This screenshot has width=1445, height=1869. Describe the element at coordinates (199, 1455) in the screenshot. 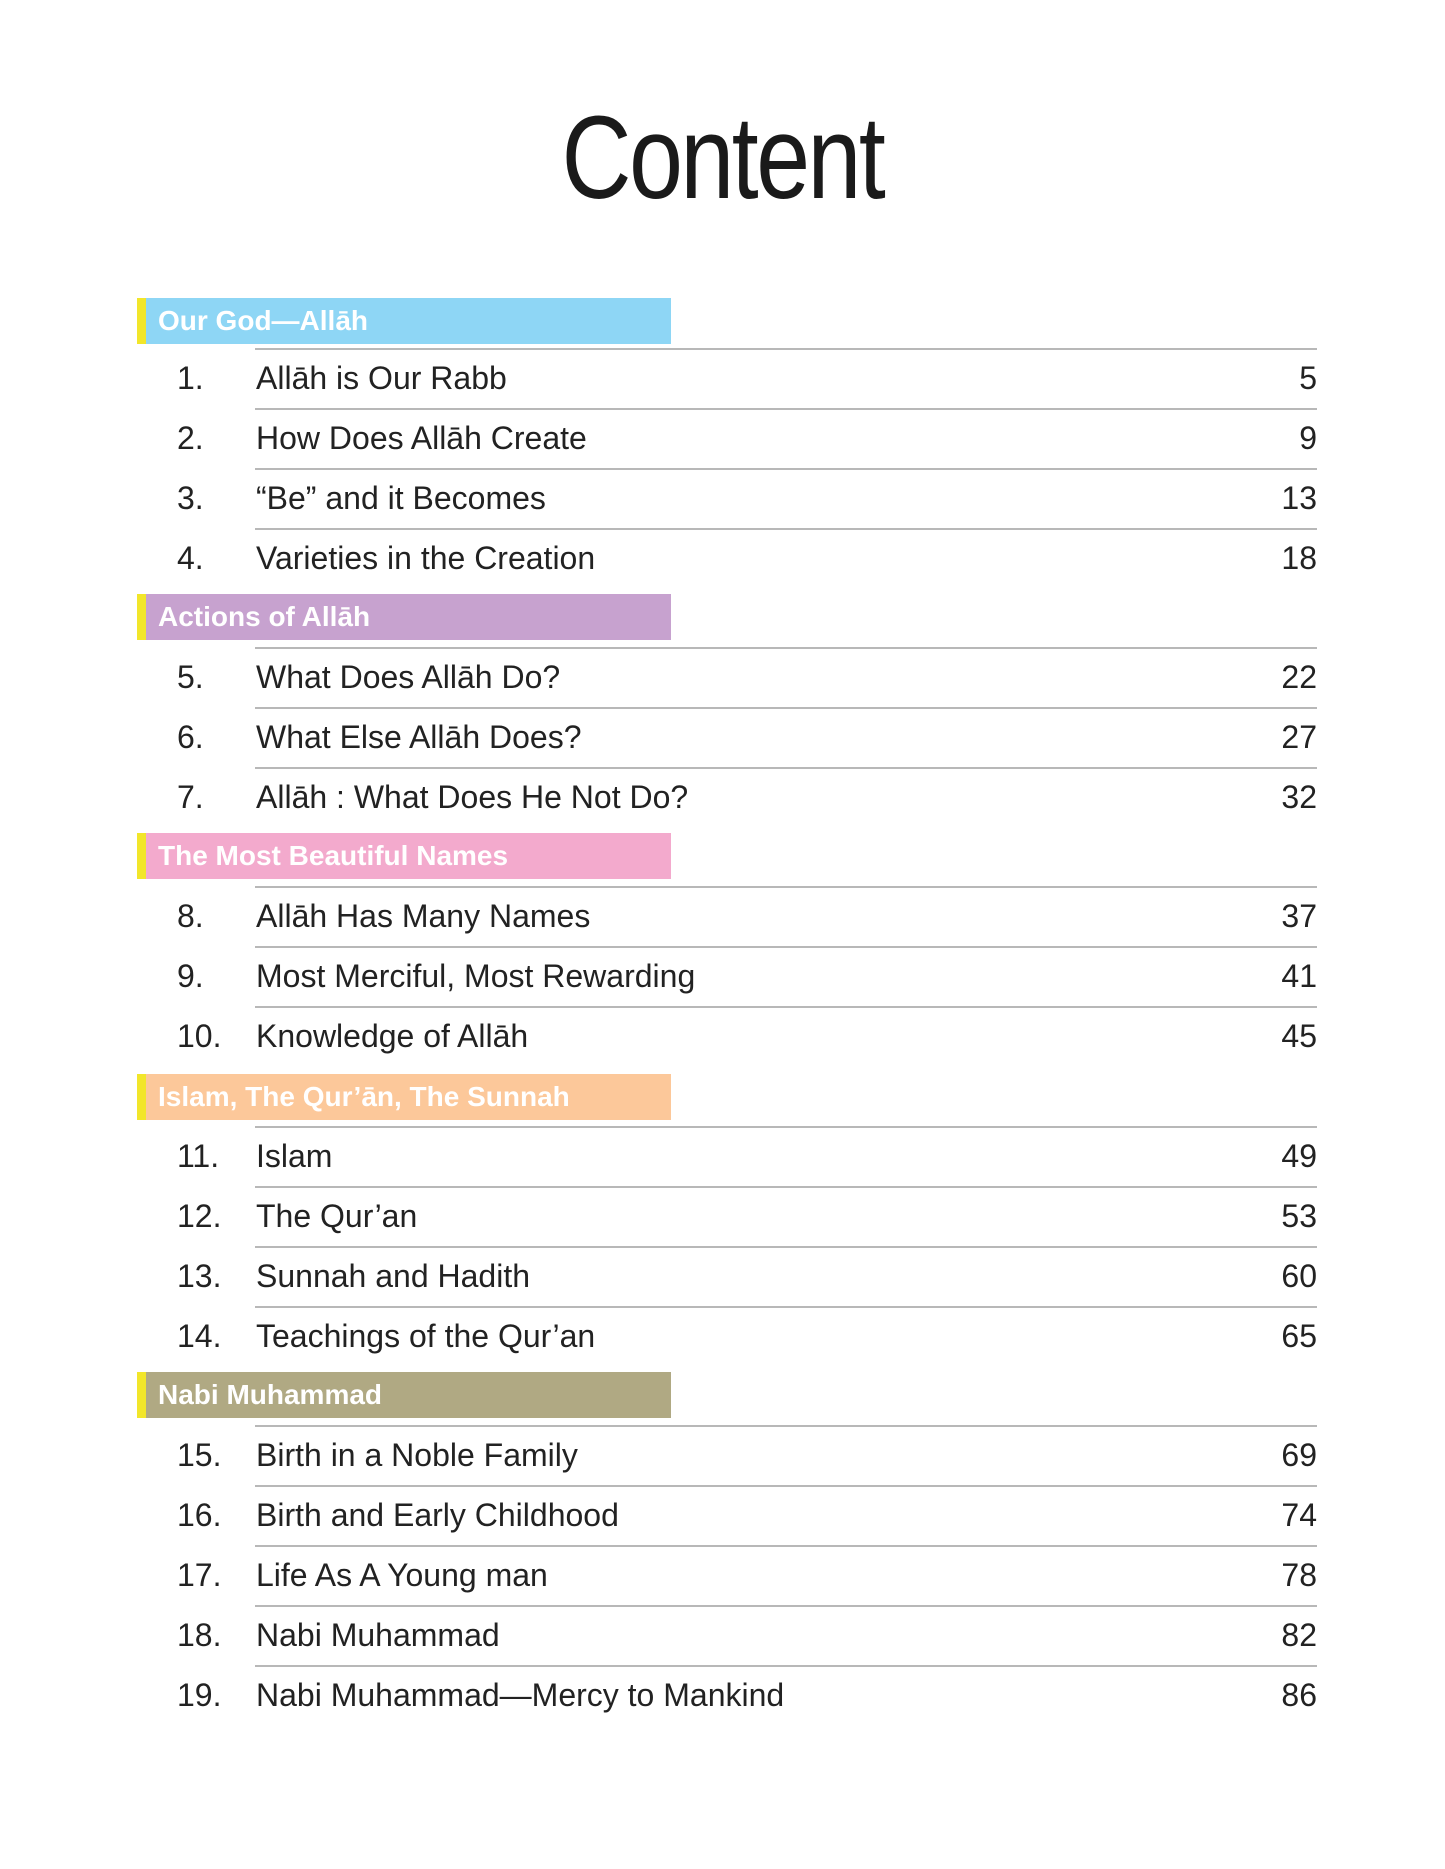

I see `entry-number: 15.` at that location.